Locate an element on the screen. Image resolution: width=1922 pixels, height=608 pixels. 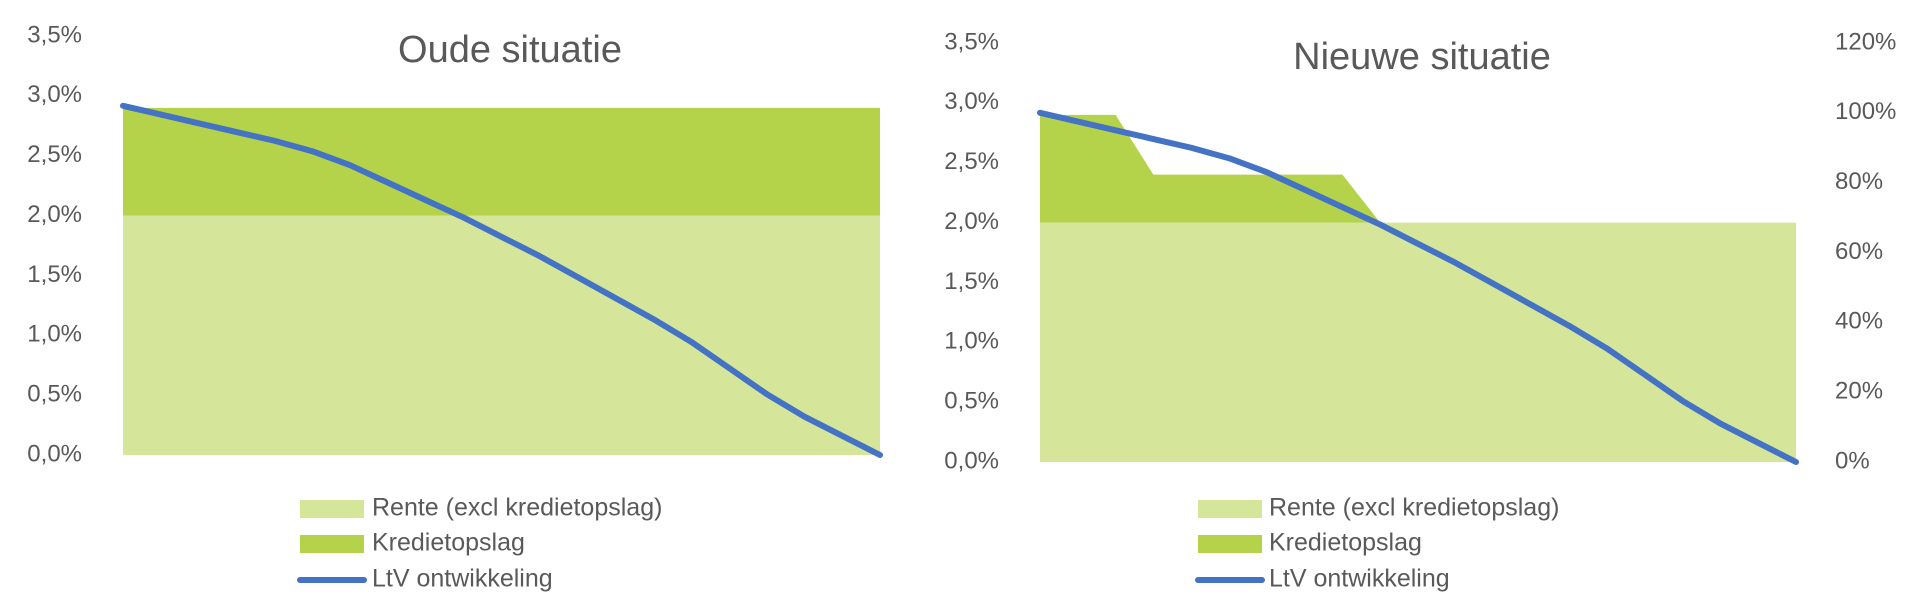
y2-tick-label: 60% is located at coordinates (1859, 251).